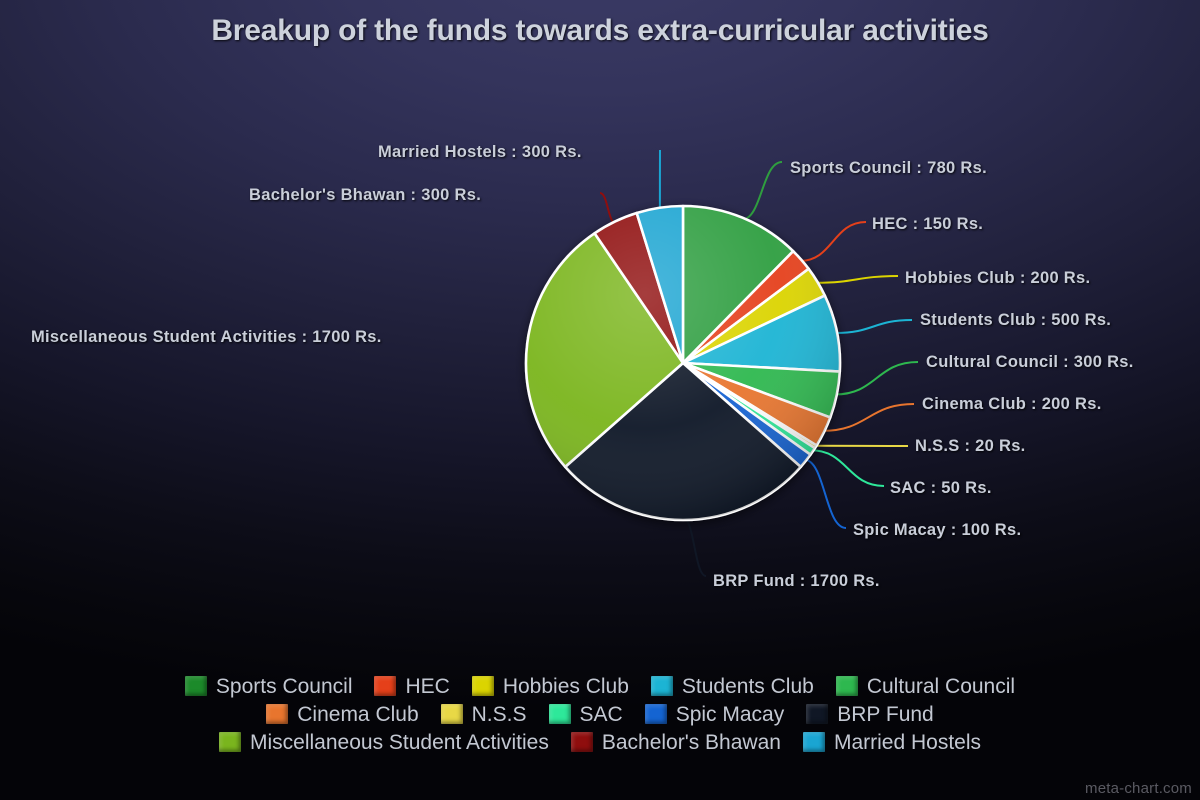  I want to click on legend-item-label: Spic Macay, so click(730, 714).